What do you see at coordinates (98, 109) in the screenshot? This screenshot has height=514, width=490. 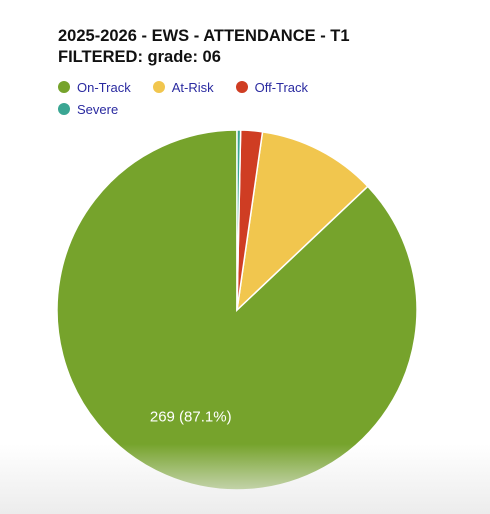 I see `legend-label-severe: Severe` at bounding box center [98, 109].